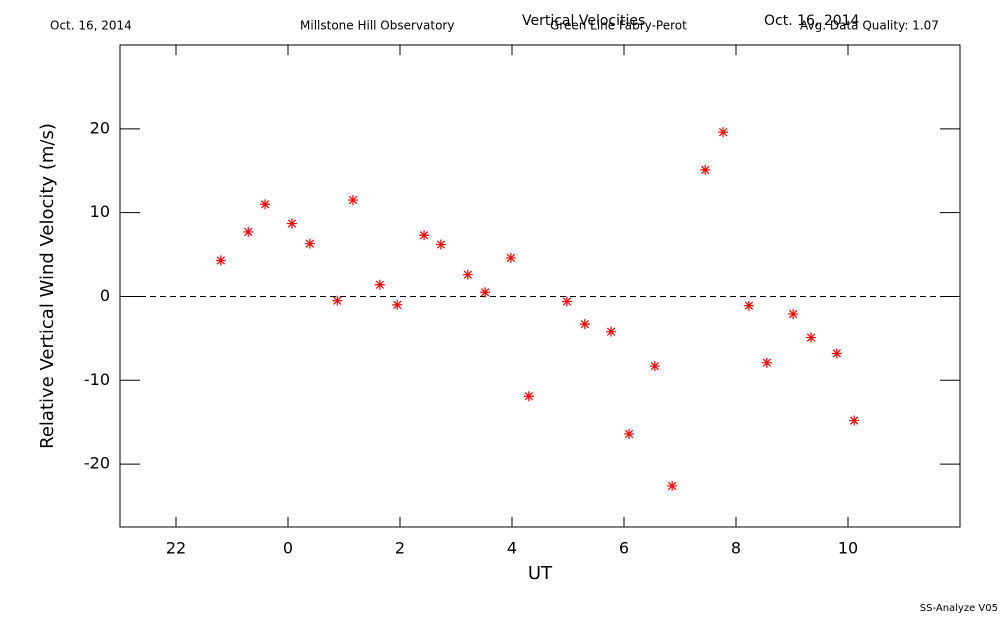 This screenshot has width=1000, height=625. I want to click on x-tick-label: 4, so click(512, 548).